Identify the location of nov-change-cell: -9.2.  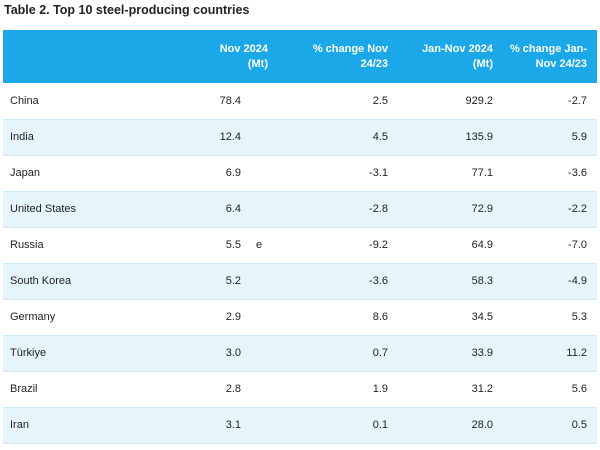
(338, 245).